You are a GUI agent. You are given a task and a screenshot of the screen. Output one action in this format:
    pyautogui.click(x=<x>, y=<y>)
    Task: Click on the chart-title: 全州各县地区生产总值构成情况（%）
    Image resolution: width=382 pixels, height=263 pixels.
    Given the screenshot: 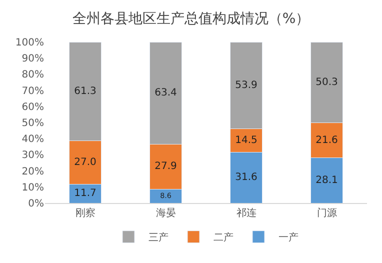 What is the action you would take?
    pyautogui.click(x=191, y=18)
    